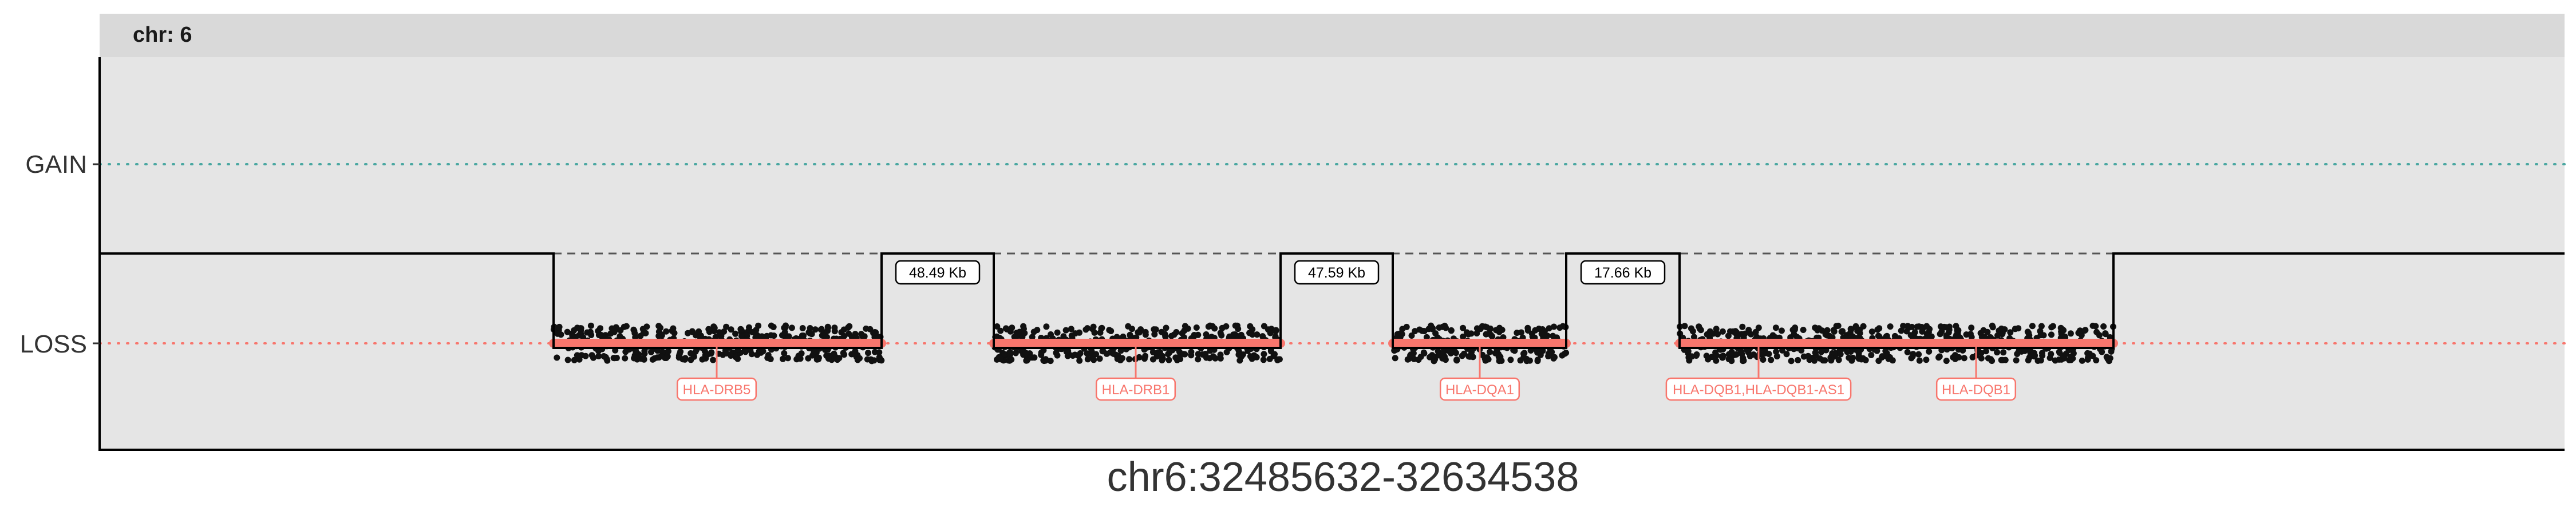 The image size is (2576, 515). What do you see at coordinates (1336, 273) in the screenshot?
I see `gap-label: 47.59 Kb` at bounding box center [1336, 273].